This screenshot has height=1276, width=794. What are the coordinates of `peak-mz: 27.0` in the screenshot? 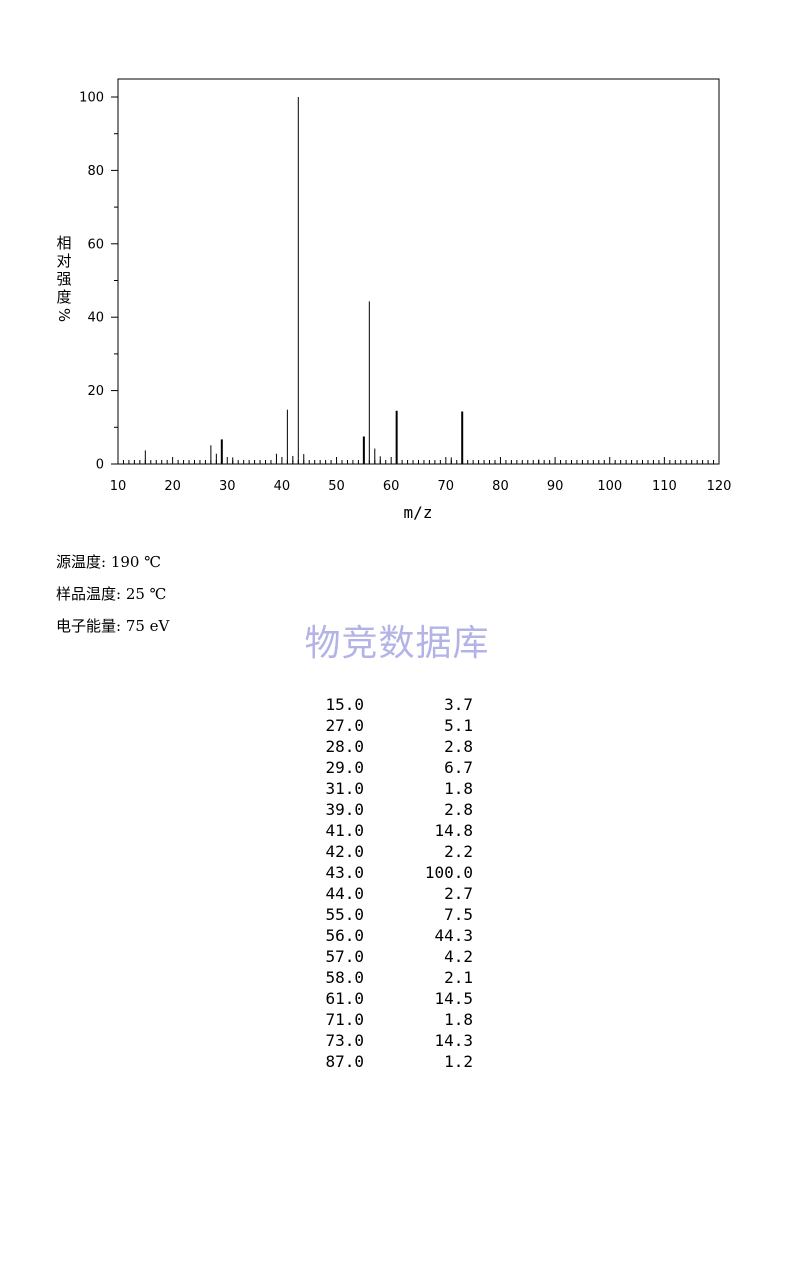 It's located at (344, 725).